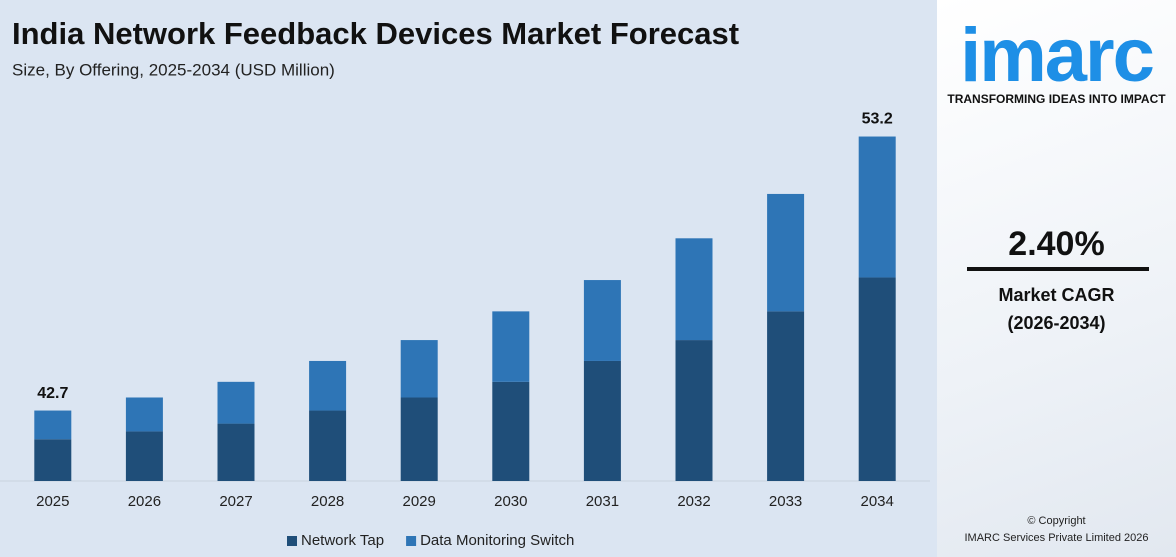 This screenshot has height=557, width=1176. Describe the element at coordinates (52, 501) in the screenshot. I see `x-tick-label: 2025` at that location.